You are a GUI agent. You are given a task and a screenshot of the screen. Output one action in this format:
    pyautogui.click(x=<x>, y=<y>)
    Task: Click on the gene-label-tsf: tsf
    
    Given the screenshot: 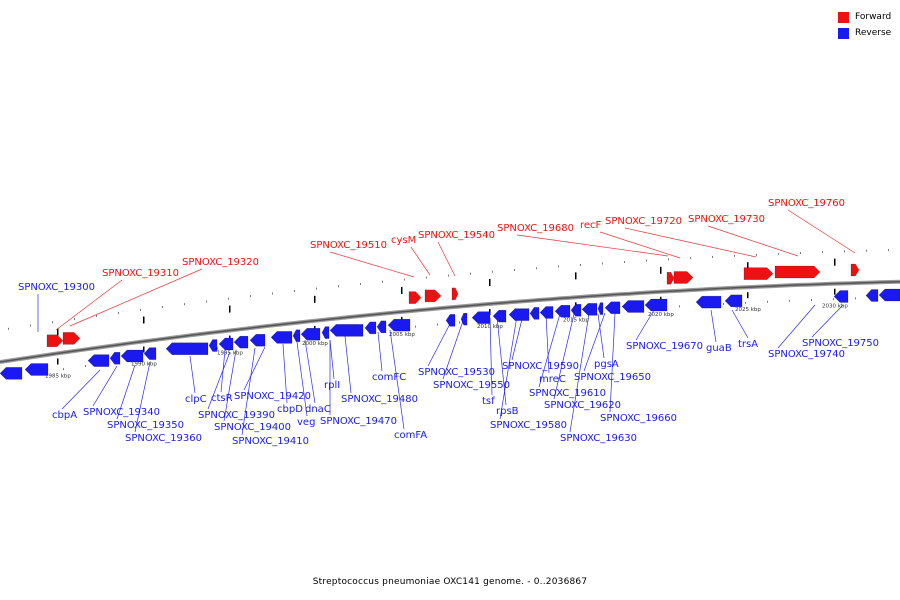 What is the action you would take?
    pyautogui.click(x=488, y=401)
    